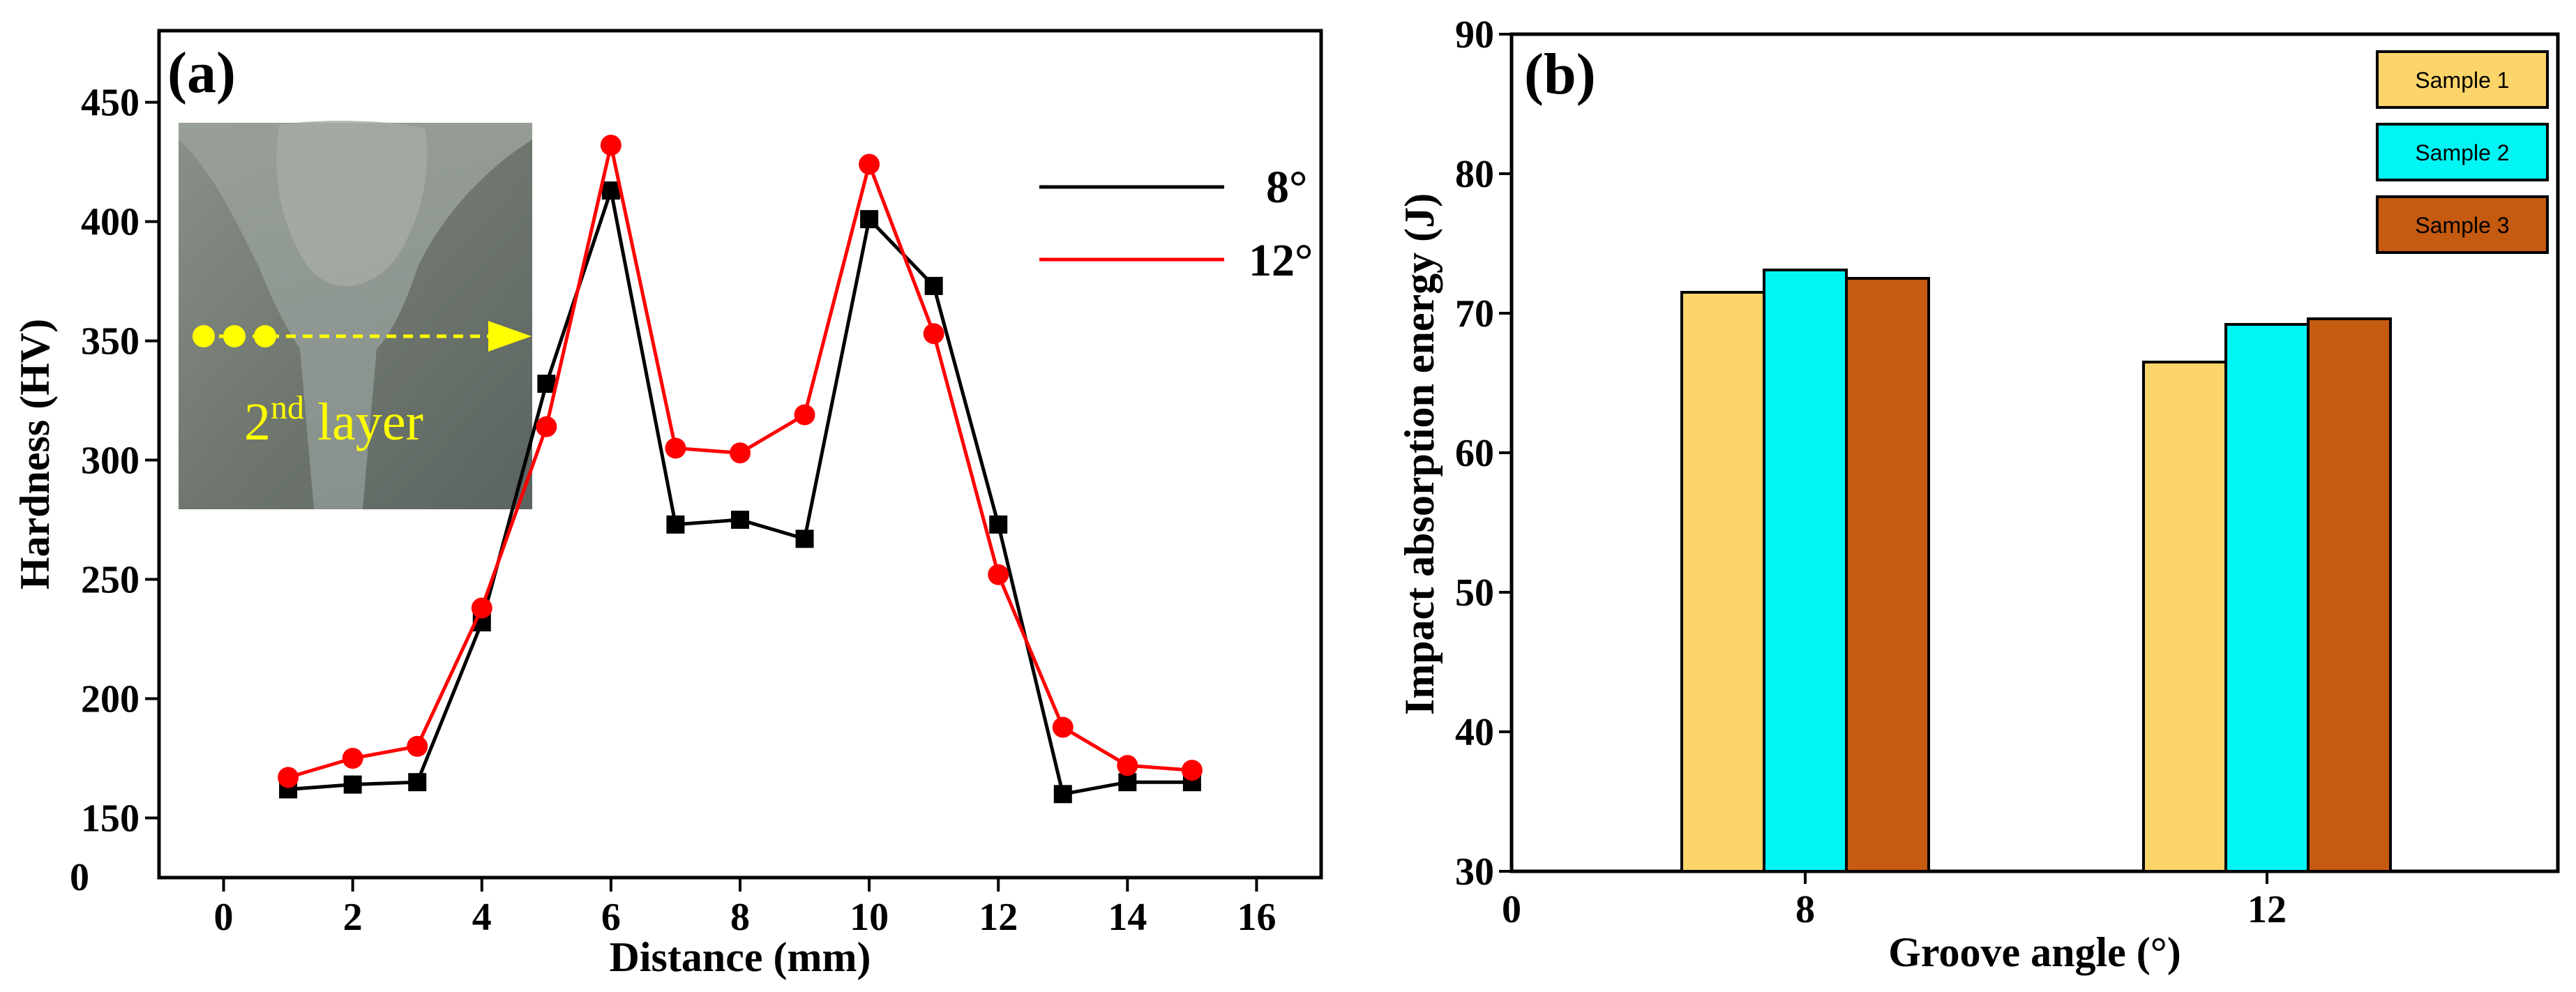 The width and height of the screenshot is (2576, 992). Describe the element at coordinates (611, 917) in the screenshot. I see `x-tick-label-6: 6` at that location.